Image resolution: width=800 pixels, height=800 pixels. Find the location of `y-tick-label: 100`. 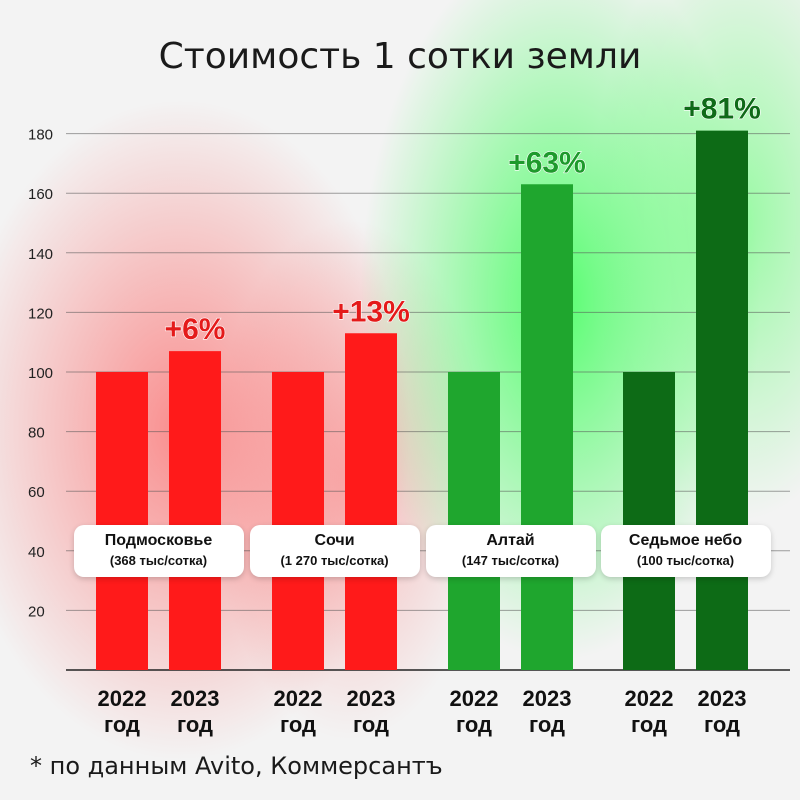

y-tick-label: 100 is located at coordinates (40, 373).